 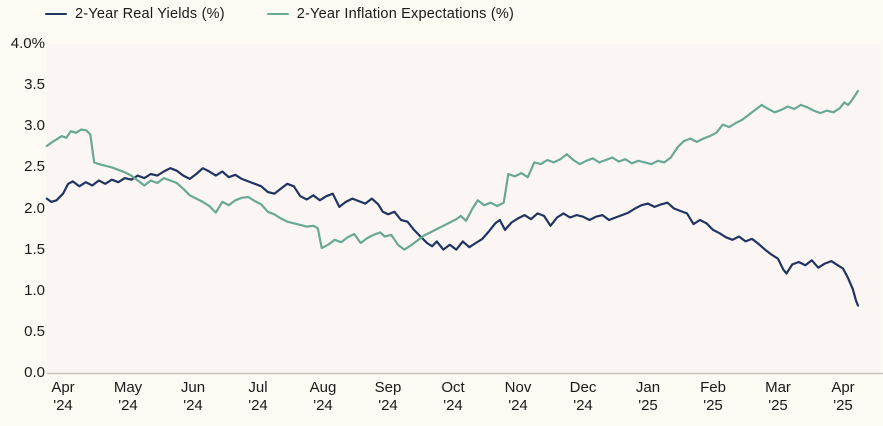 I want to click on y-tick-label: 0.5, so click(x=34, y=331).